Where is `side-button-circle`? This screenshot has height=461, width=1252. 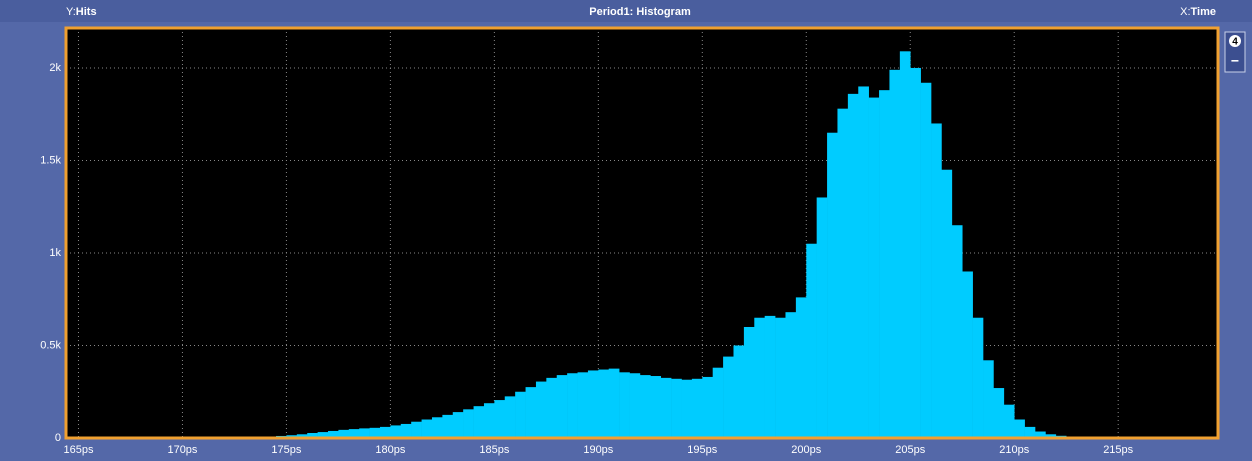 side-button-circle is located at coordinates (1235, 41).